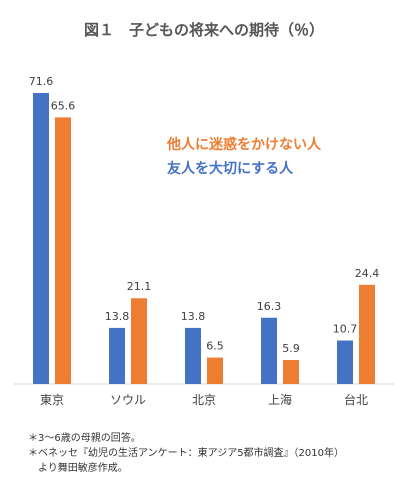 This screenshot has width=408, height=500. What do you see at coordinates (269, 306) in the screenshot?
I see `data-label: 16.3` at bounding box center [269, 306].